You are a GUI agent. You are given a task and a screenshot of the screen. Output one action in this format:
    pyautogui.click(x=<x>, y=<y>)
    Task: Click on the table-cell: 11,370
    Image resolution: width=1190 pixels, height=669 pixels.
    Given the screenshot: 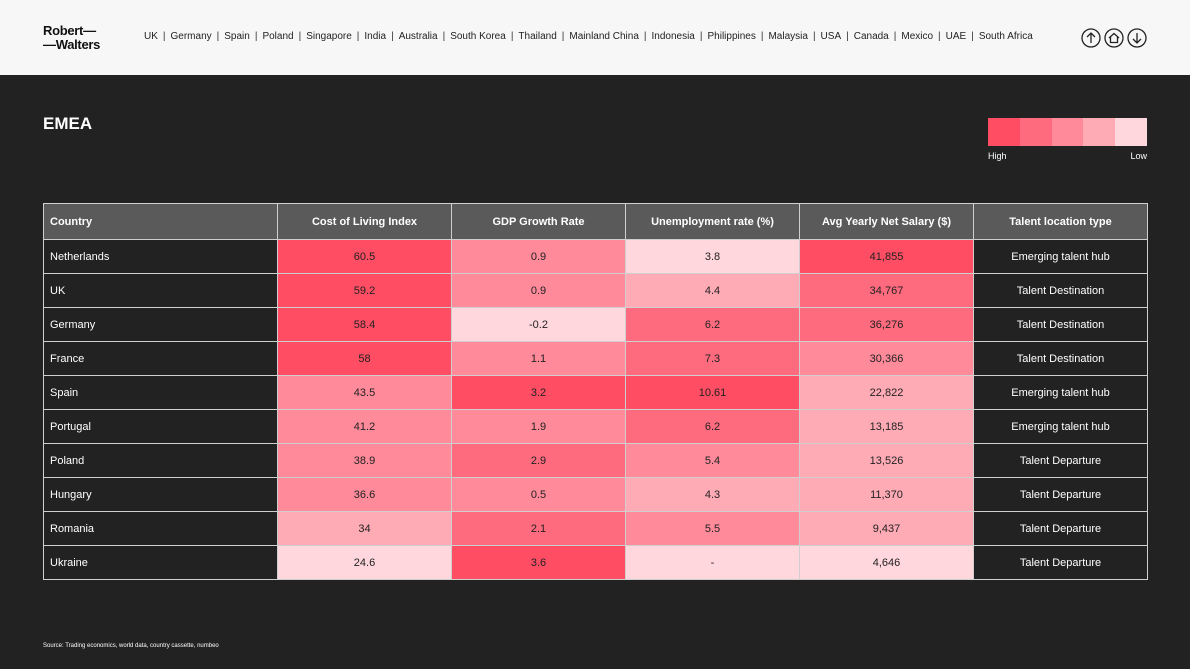 What is the action you would take?
    pyautogui.click(x=886, y=494)
    